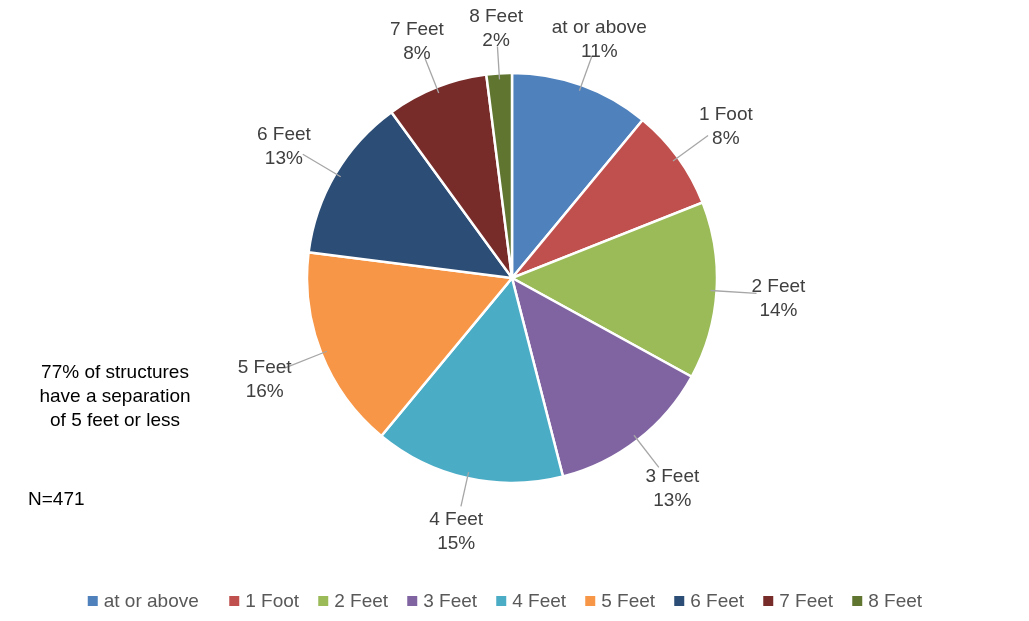 The image size is (1029, 621). I want to click on legend-label: 3 Feet, so click(450, 600).